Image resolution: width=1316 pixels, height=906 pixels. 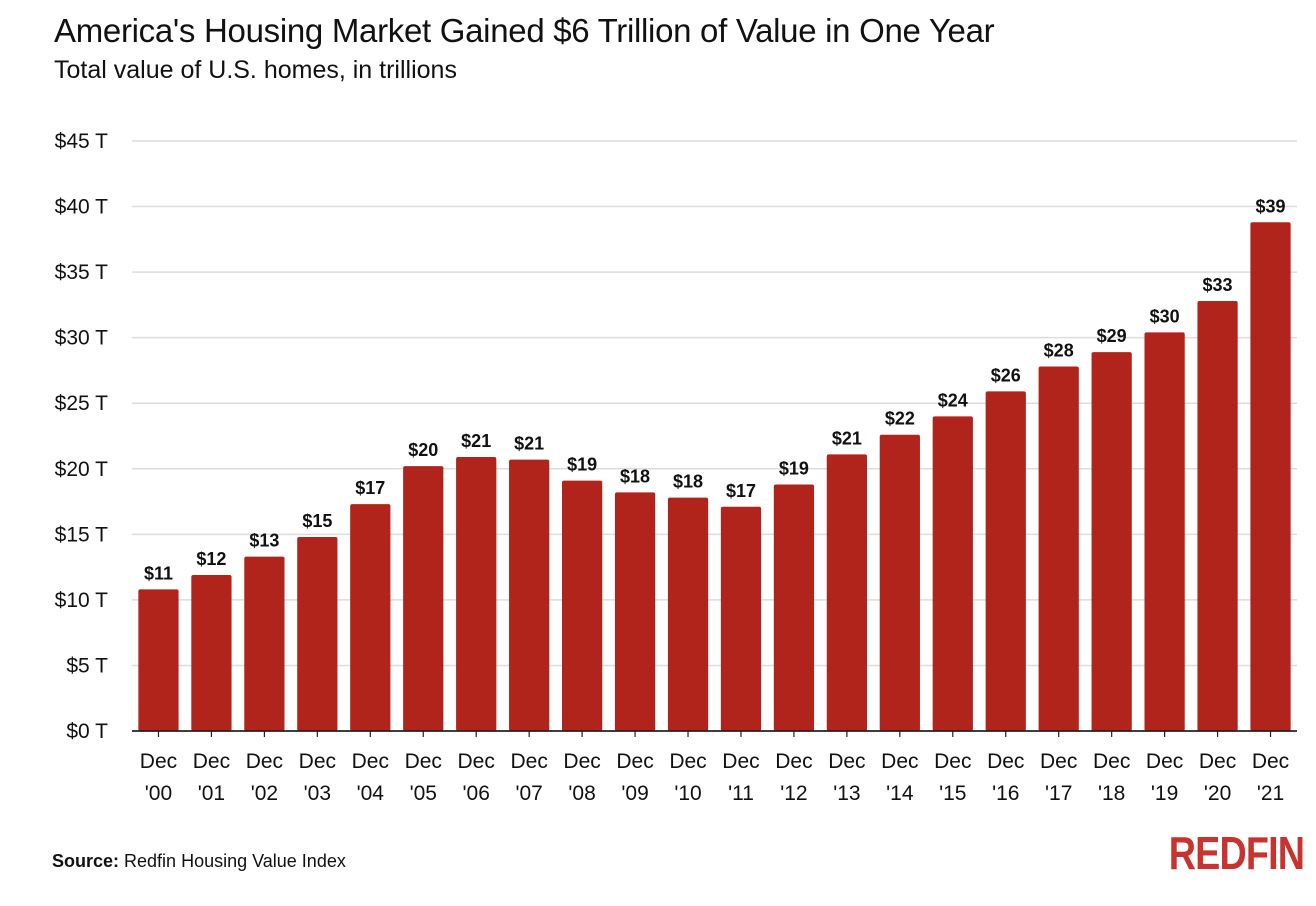 I want to click on data-label: $30, so click(x=1165, y=316).